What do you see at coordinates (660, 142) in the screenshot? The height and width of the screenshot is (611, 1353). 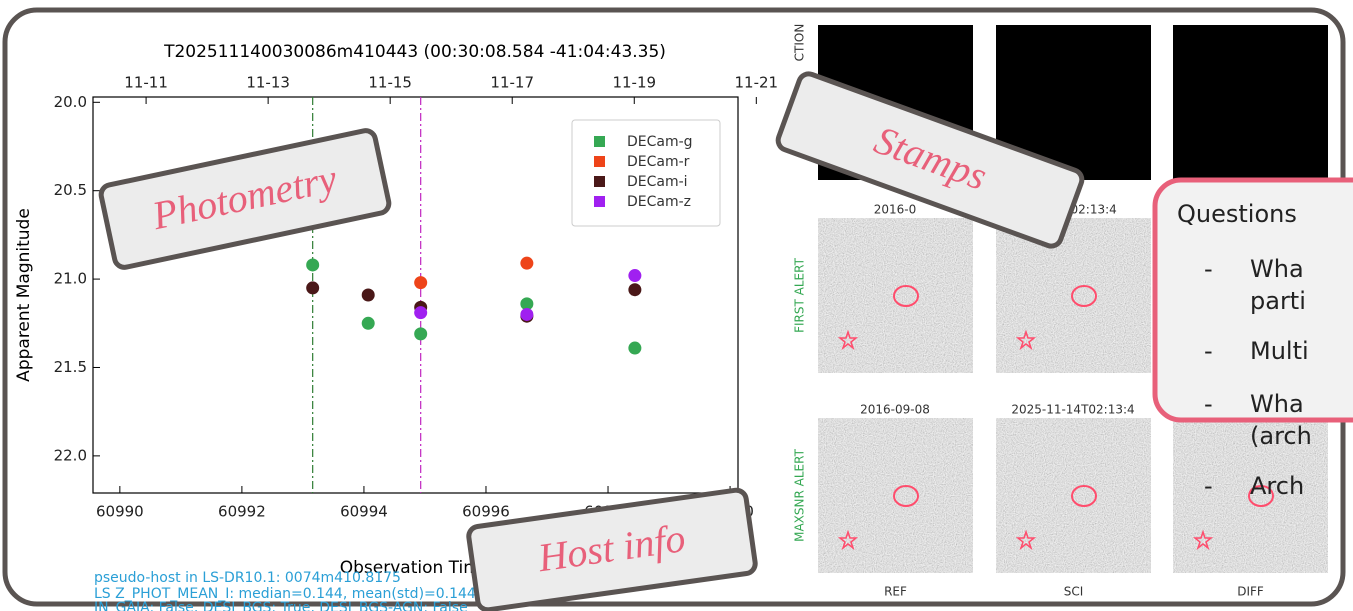 I see `legend-label: DECam-g` at bounding box center [660, 142].